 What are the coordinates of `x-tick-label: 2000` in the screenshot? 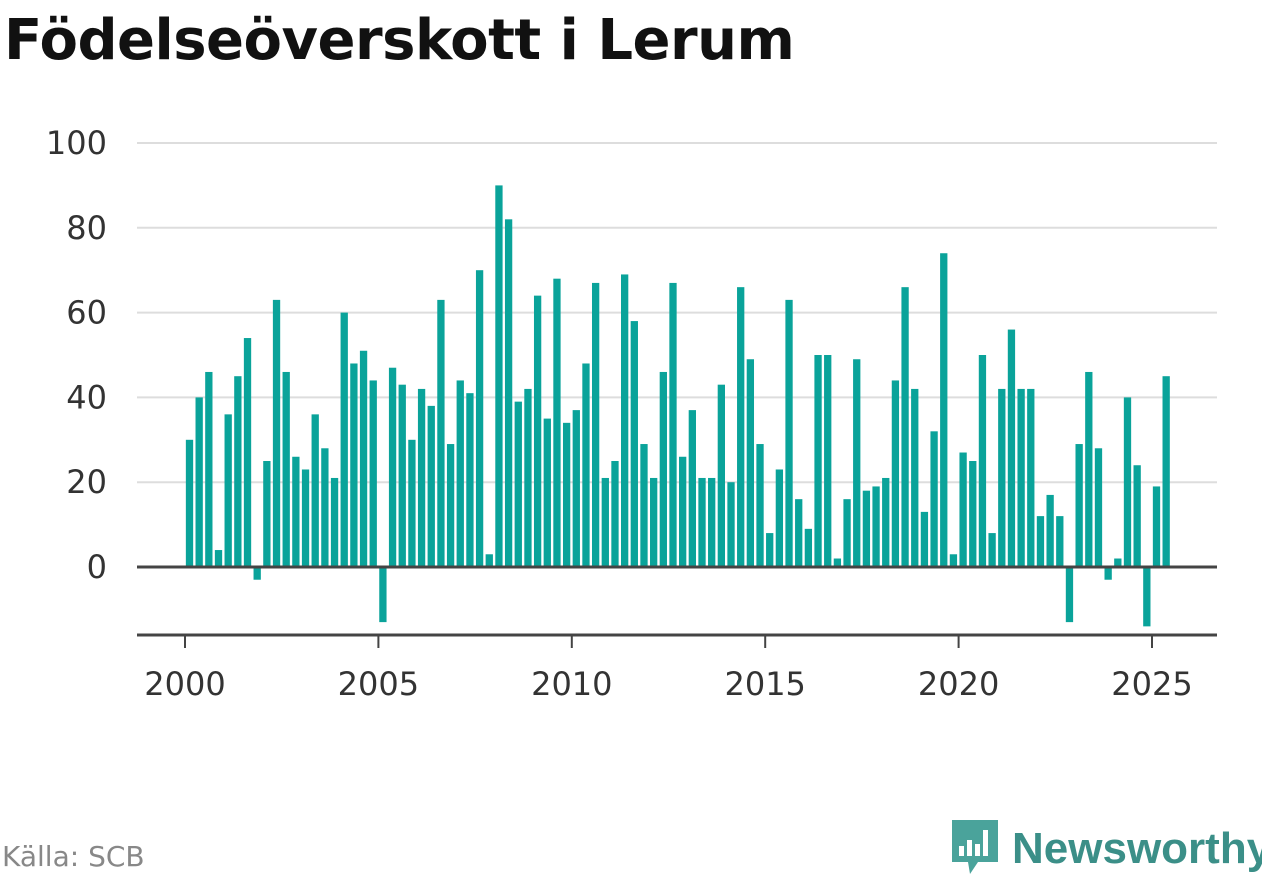 It's located at (184, 684).